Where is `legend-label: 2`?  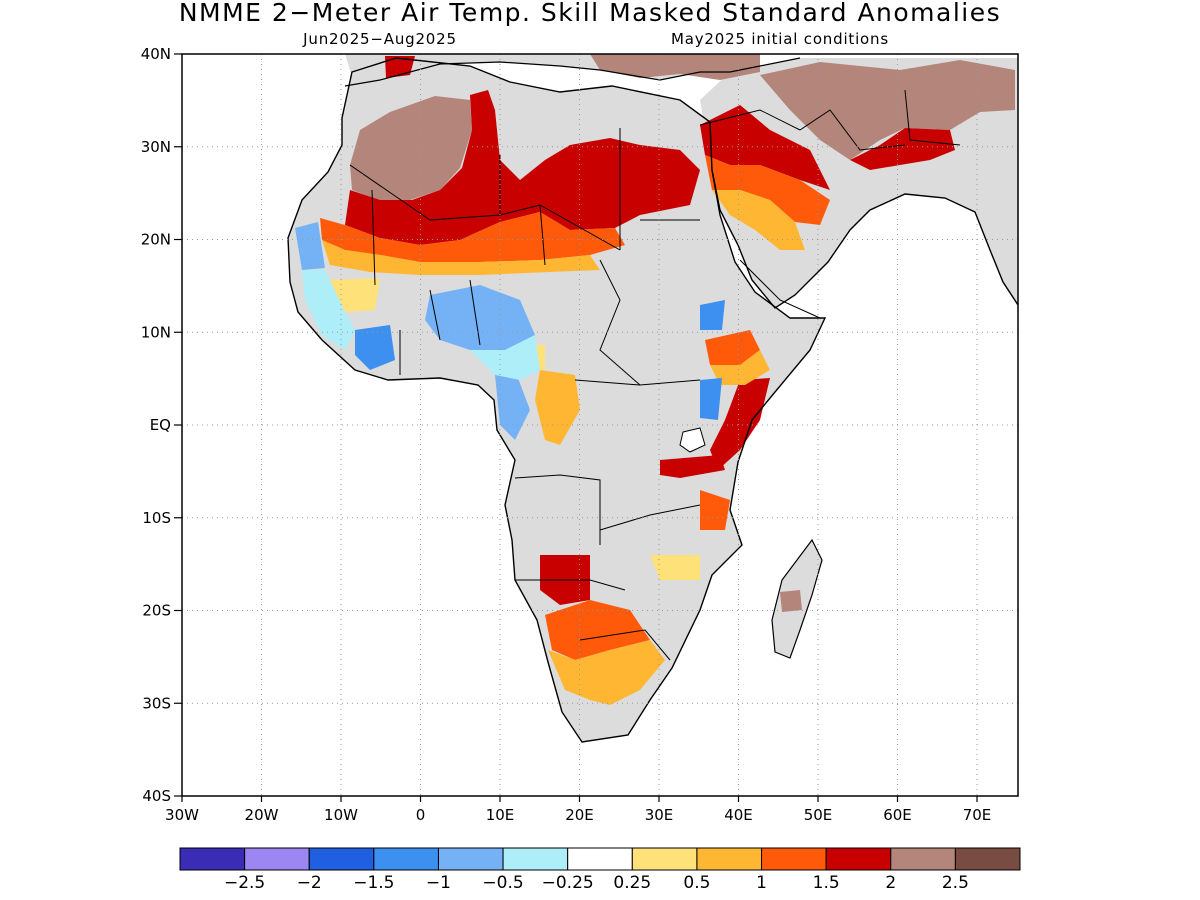 legend-label: 2 is located at coordinates (890, 883).